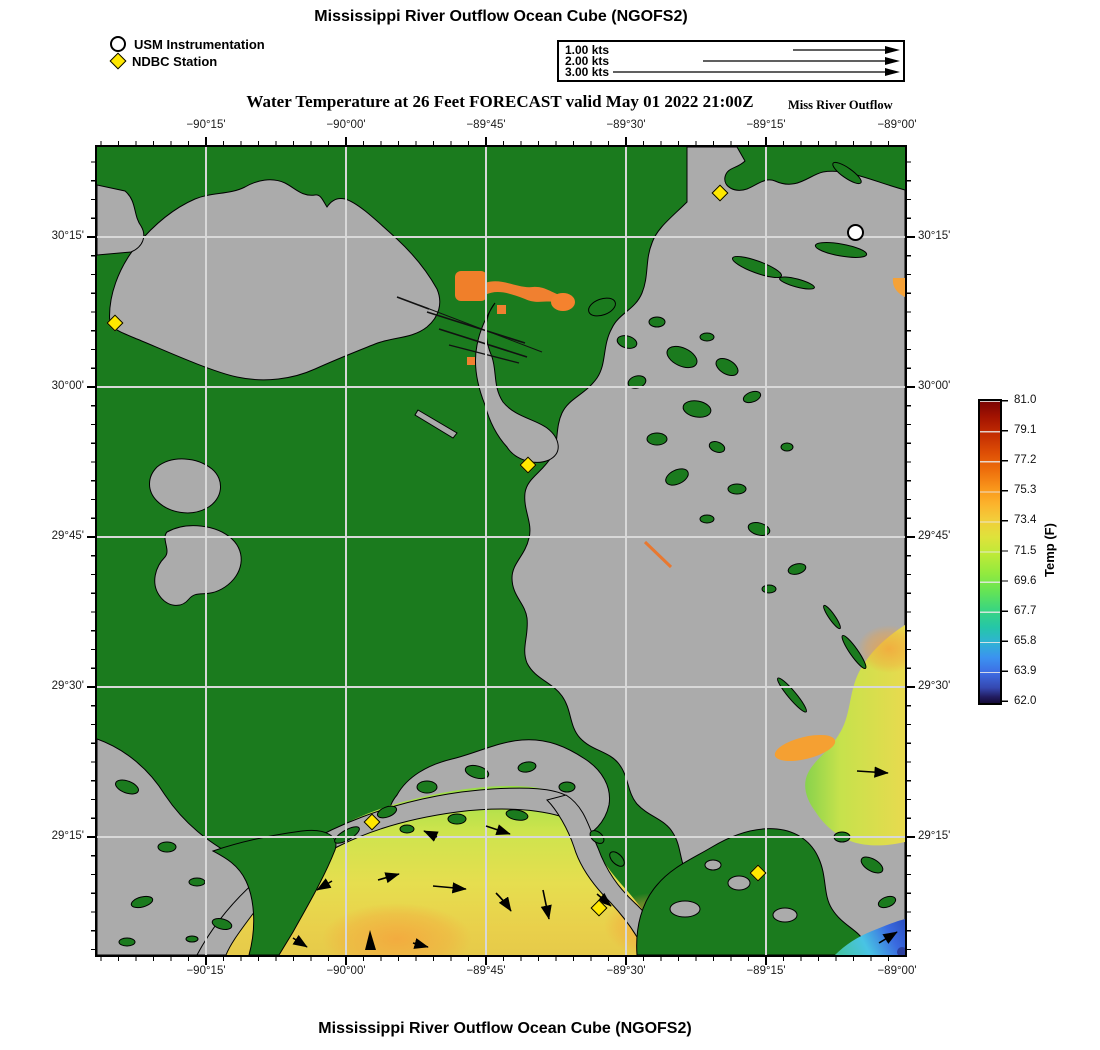  I want to click on legend-usm: USM Instrumentation, so click(187, 44).